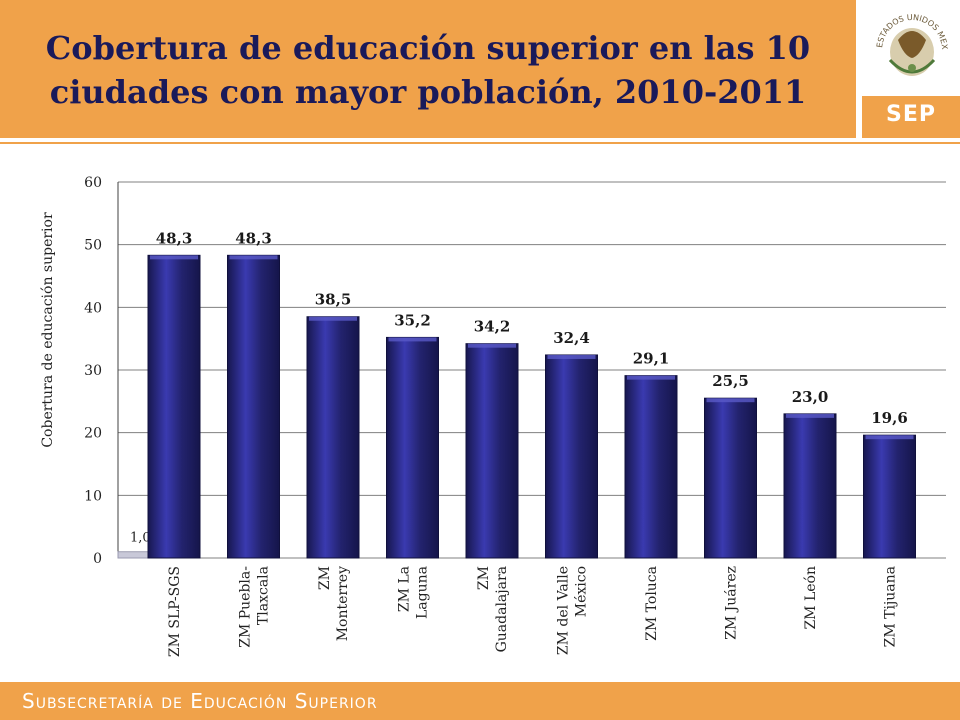  Describe the element at coordinates (911, 114) in the screenshot. I see `sep-label: SEP` at that location.